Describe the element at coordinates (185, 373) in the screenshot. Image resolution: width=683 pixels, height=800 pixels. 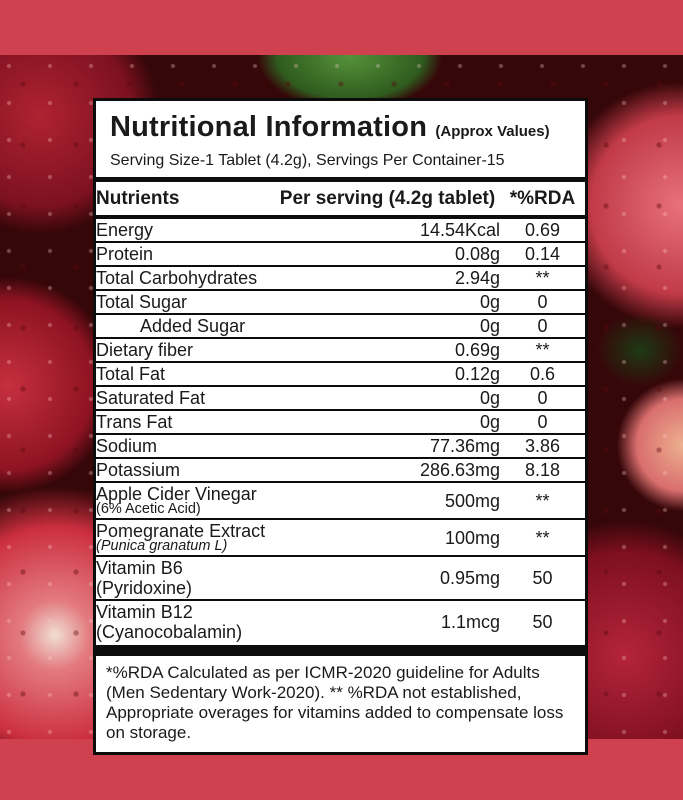
I see `nutrient-name: Total Fat` at that location.